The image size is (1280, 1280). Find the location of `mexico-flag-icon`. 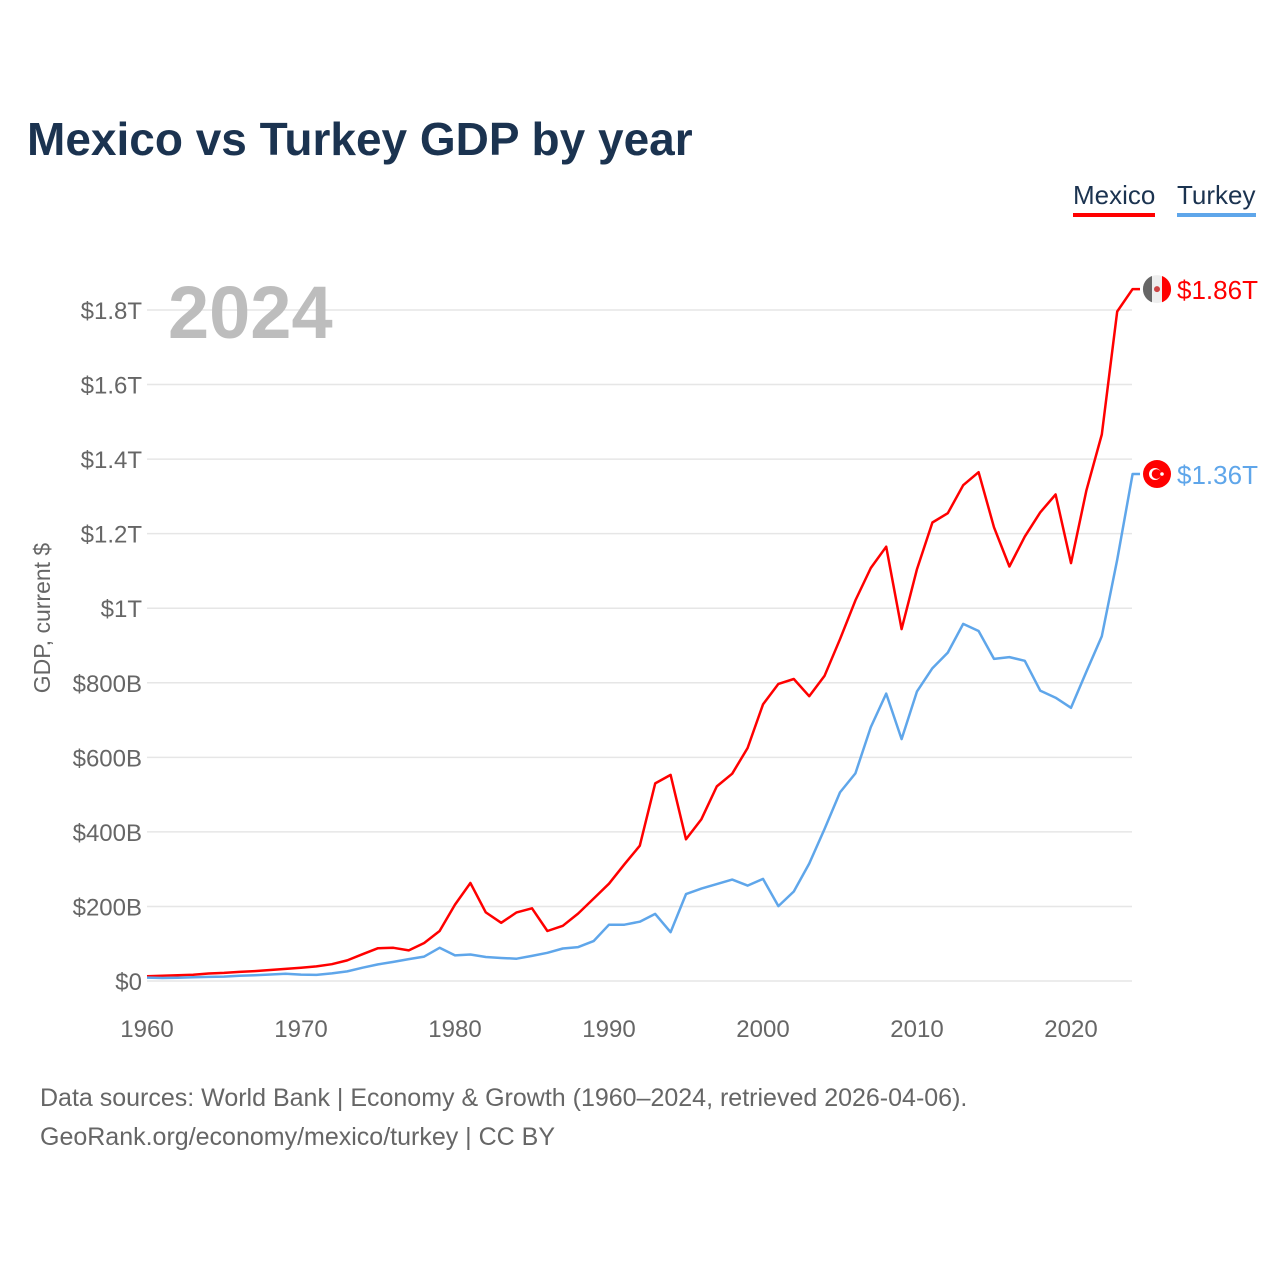

mexico-flag-icon is located at coordinates (1157, 289).